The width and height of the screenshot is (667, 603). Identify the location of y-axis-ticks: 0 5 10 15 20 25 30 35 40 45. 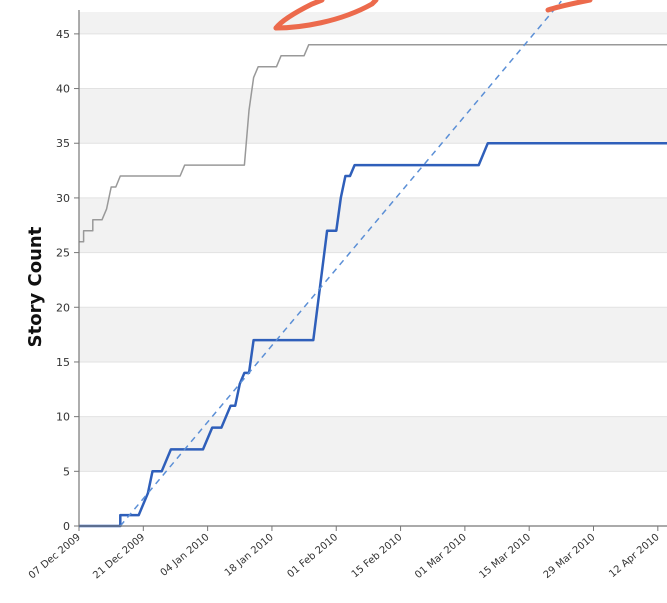
(67, 280).